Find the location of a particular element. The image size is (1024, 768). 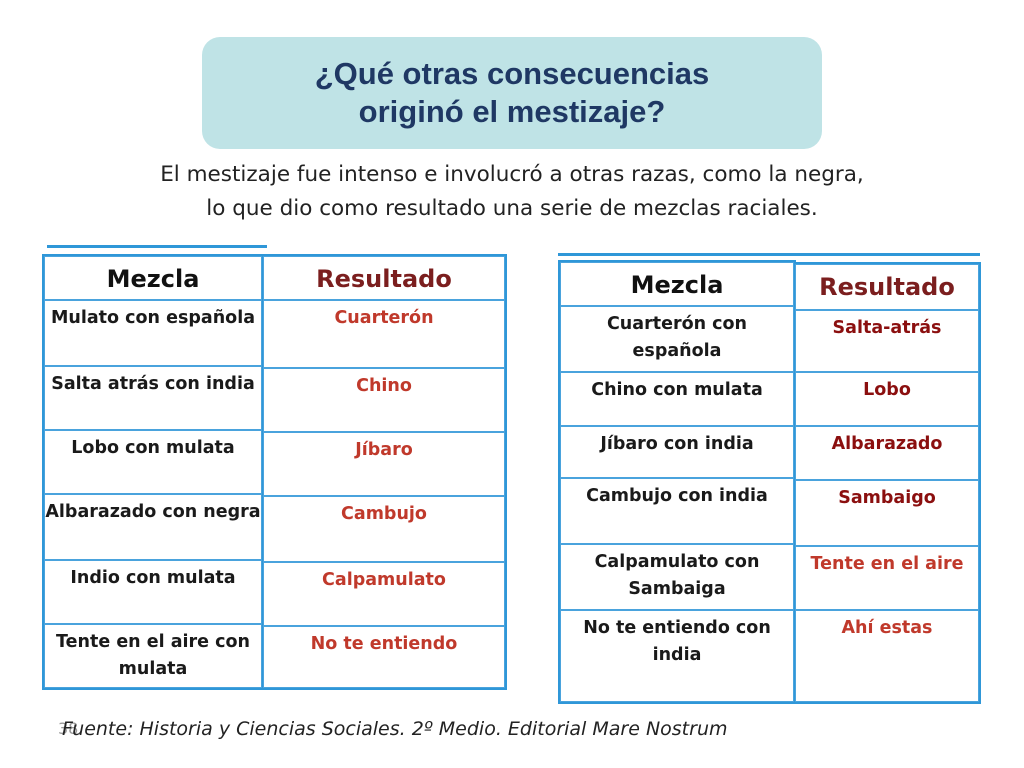

right-row-6-mix: No te entiendo con india is located at coordinates (677, 656).